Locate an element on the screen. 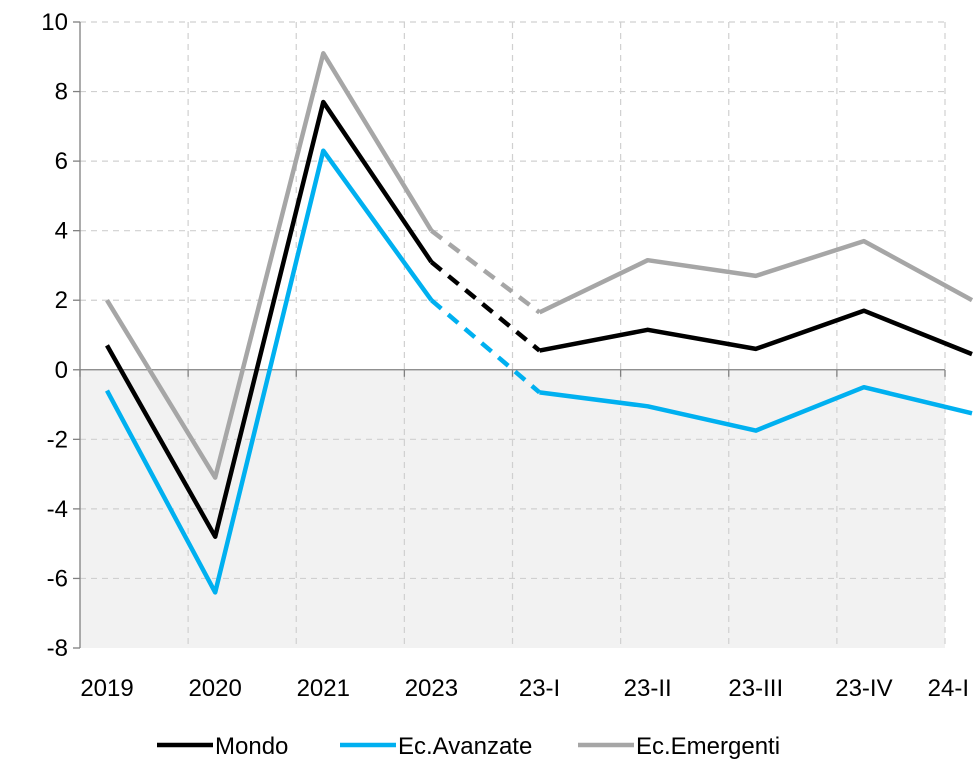 The image size is (973, 762). x-tick-labels: 2019 2020 2021 2023 23-I 23-II 23-III 23-IV 24-I is located at coordinates (524, 688).